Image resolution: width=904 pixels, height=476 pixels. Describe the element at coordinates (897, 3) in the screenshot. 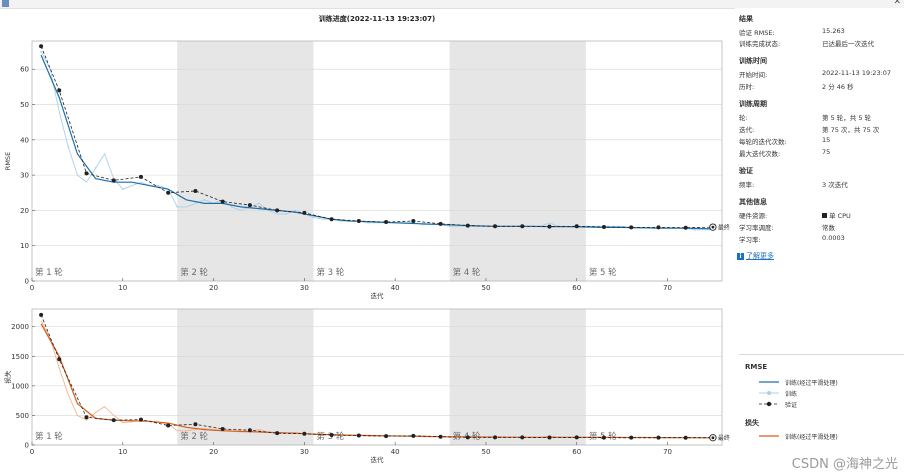

I see `close-icon: ✕` at that location.